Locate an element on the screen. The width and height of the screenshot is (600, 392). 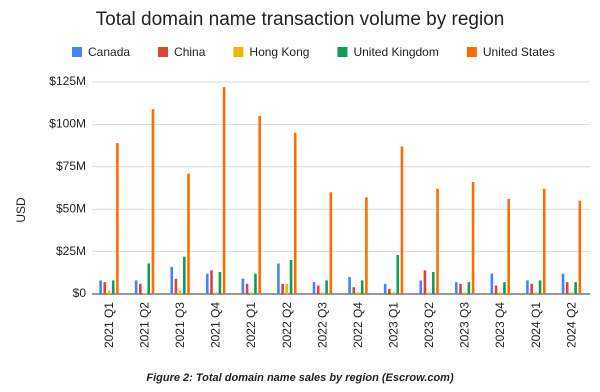
y-tick-label: $100M is located at coordinates (67, 124).